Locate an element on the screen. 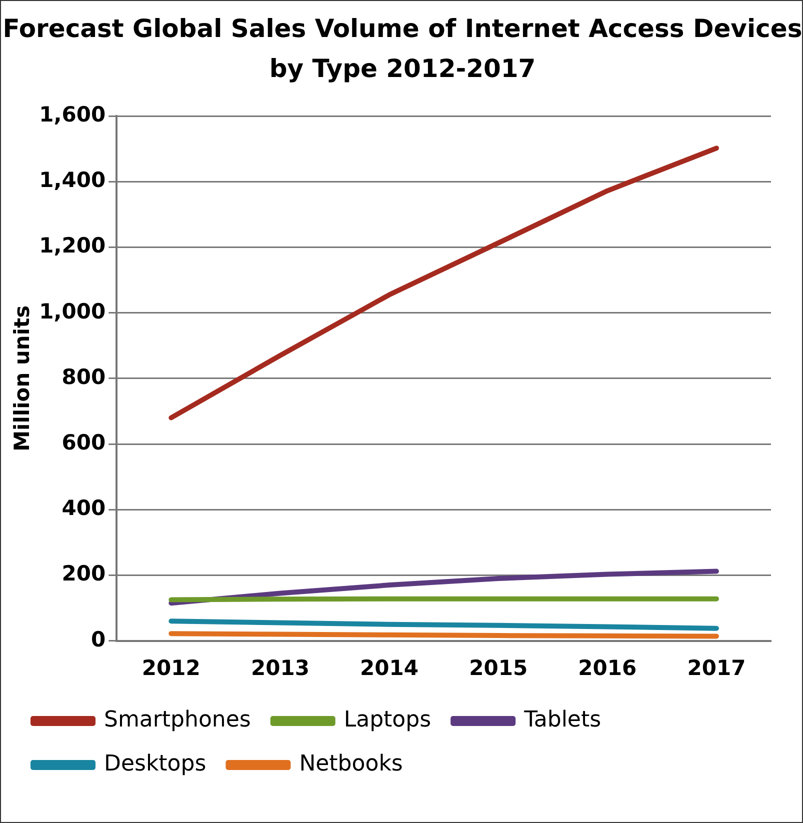 The height and width of the screenshot is (823, 803). y-axis-title: Million units is located at coordinates (22, 378).